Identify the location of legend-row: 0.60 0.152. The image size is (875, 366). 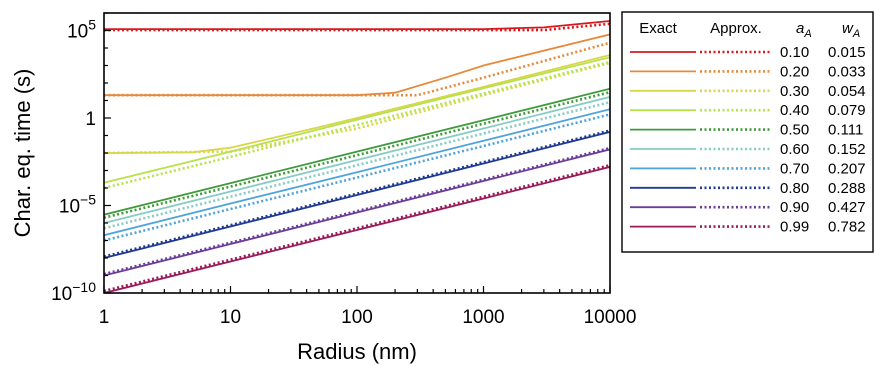
(748, 149).